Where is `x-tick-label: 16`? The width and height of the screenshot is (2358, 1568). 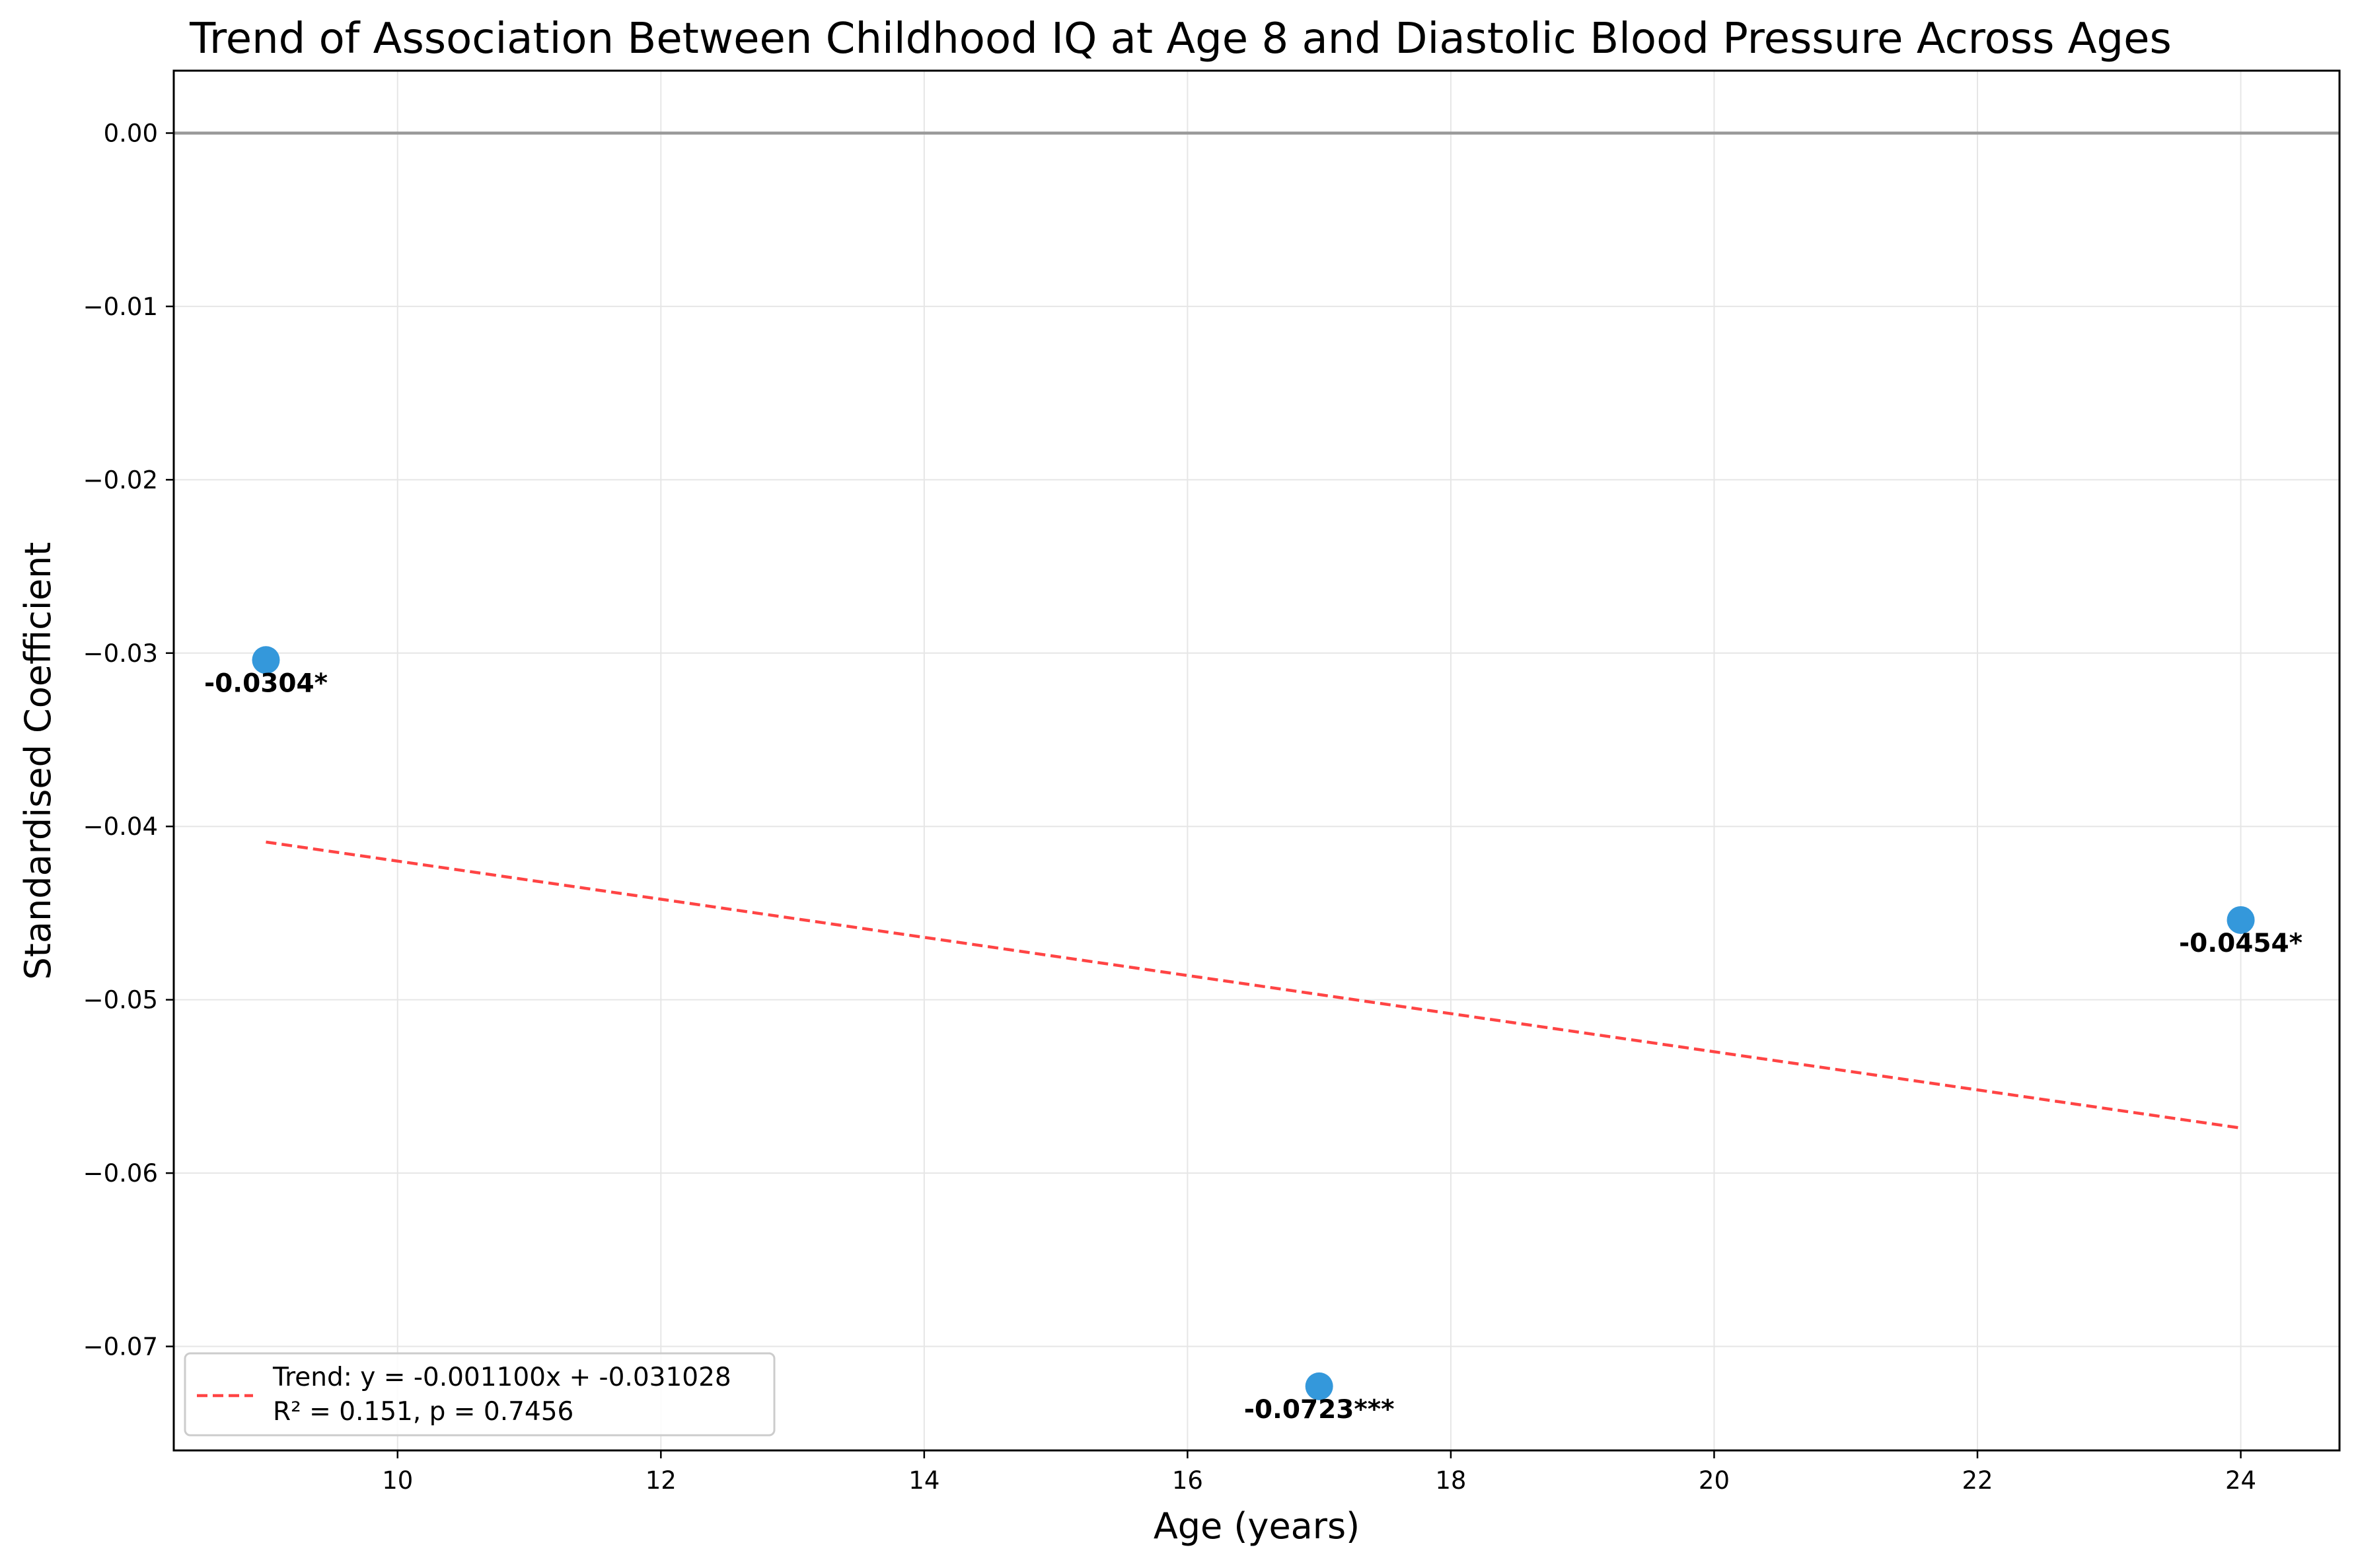
x-tick-label: 16 is located at coordinates (1187, 1480).